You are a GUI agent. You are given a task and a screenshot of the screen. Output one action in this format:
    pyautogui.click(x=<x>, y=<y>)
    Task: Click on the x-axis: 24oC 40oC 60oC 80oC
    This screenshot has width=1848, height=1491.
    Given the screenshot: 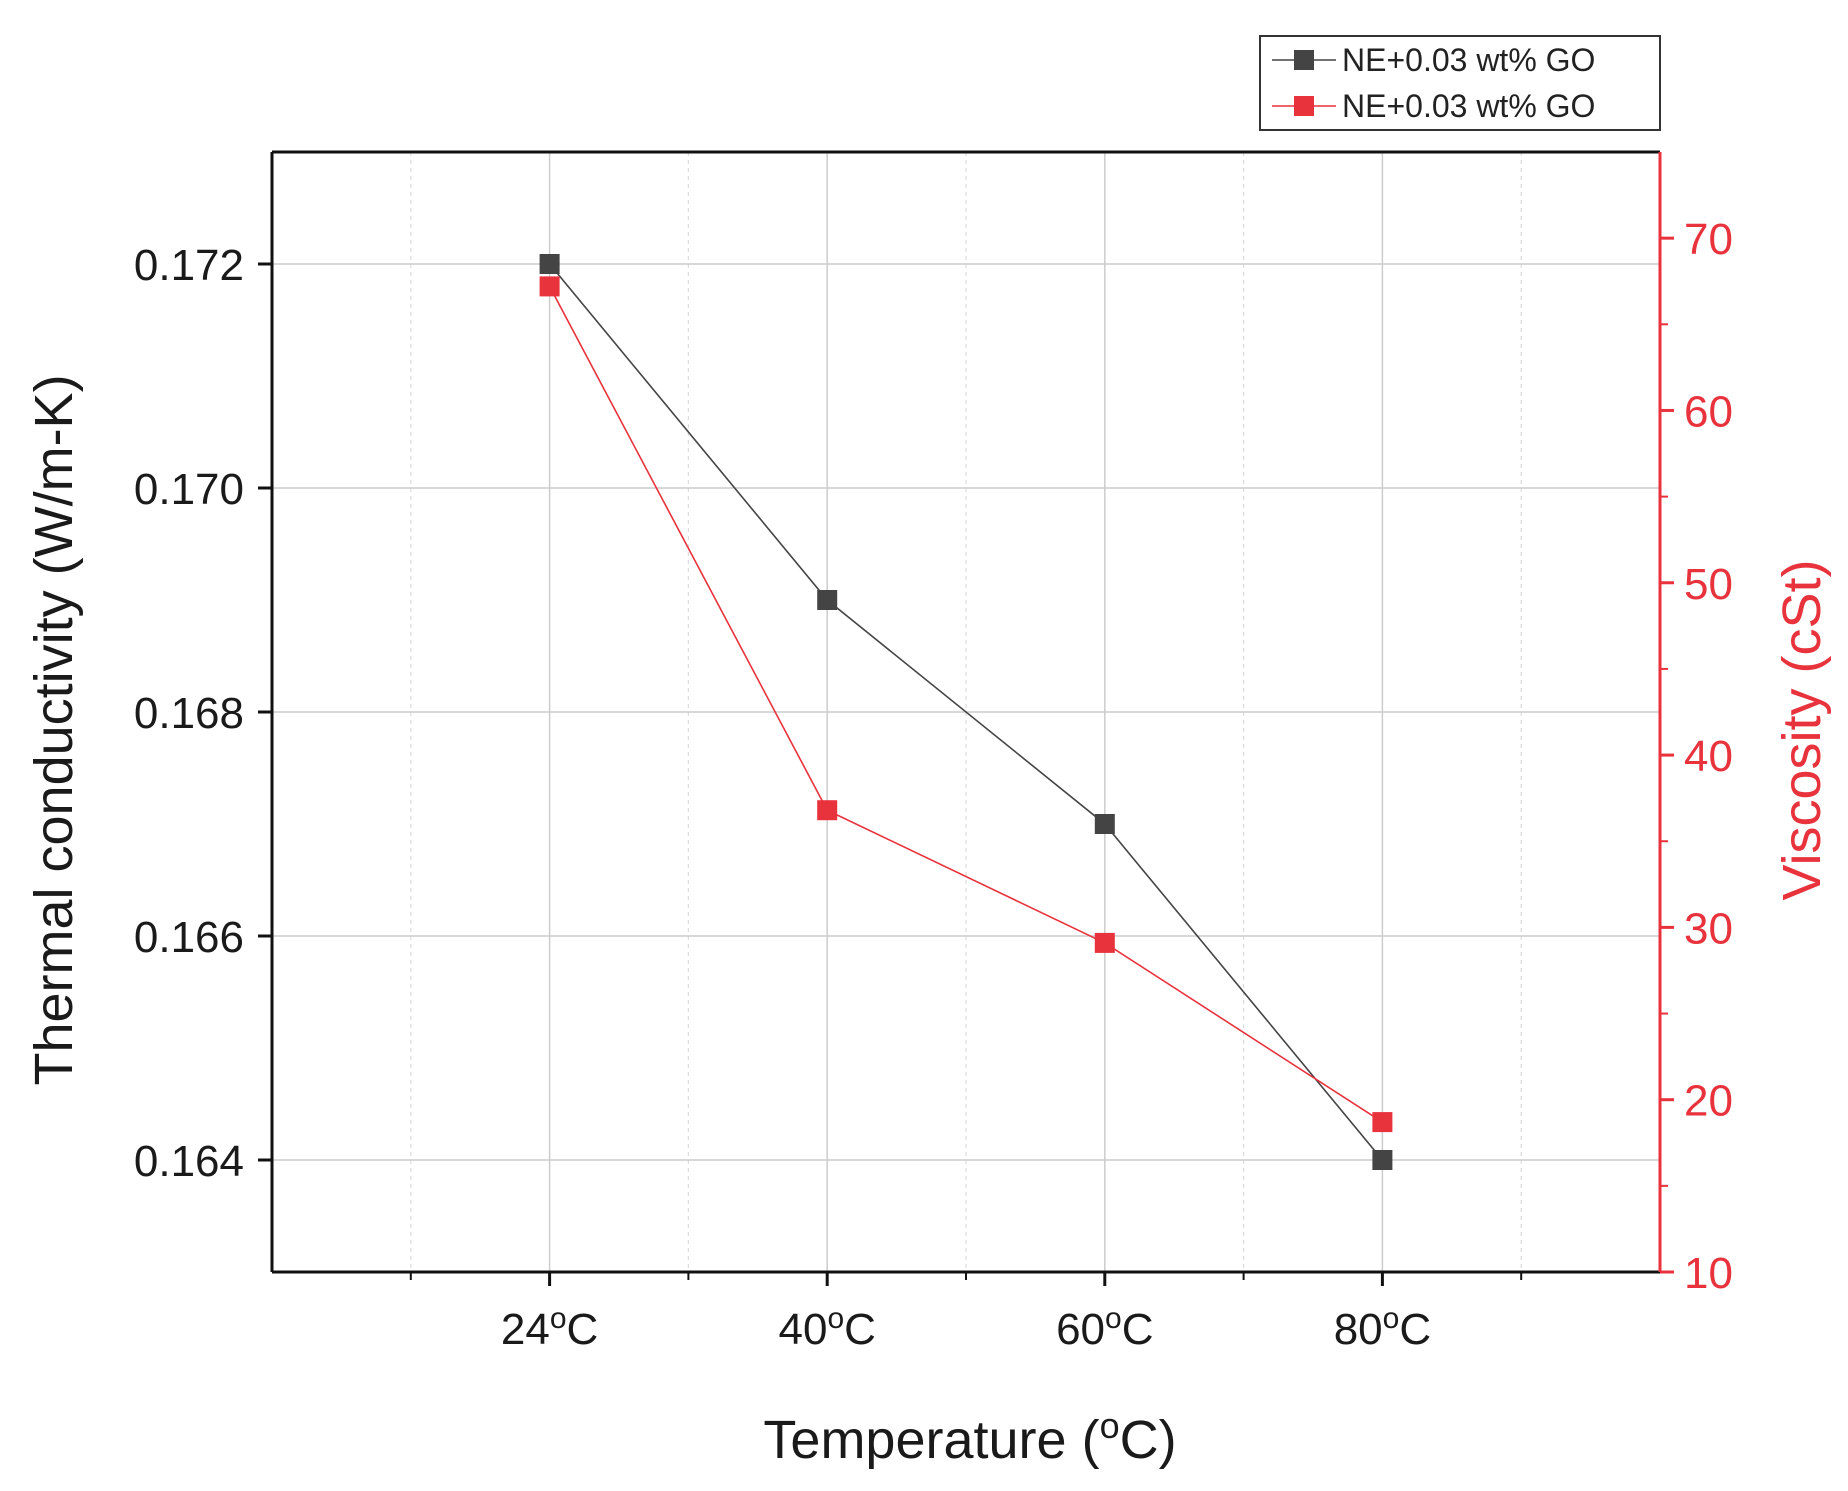 What is the action you would take?
    pyautogui.click(x=966, y=1313)
    